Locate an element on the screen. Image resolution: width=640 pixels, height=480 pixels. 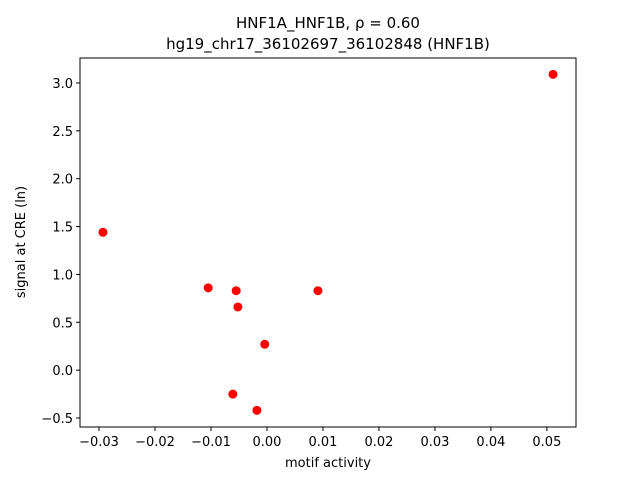
x-axis-label: motif activity is located at coordinates (328, 463).